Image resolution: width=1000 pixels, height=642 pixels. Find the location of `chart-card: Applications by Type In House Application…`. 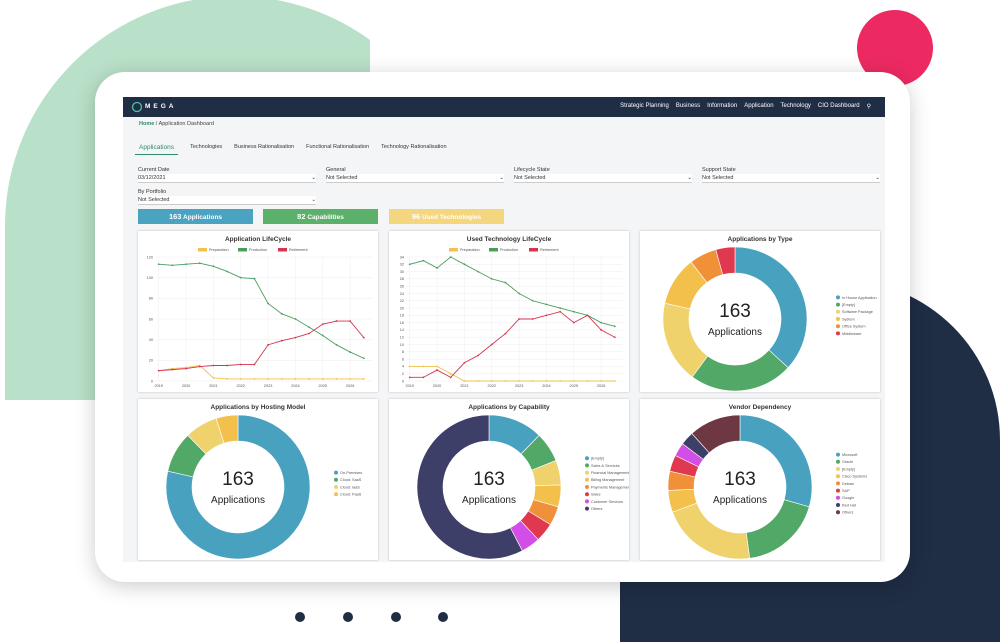

chart-card: Applications by Type In House Application… is located at coordinates (760, 311).